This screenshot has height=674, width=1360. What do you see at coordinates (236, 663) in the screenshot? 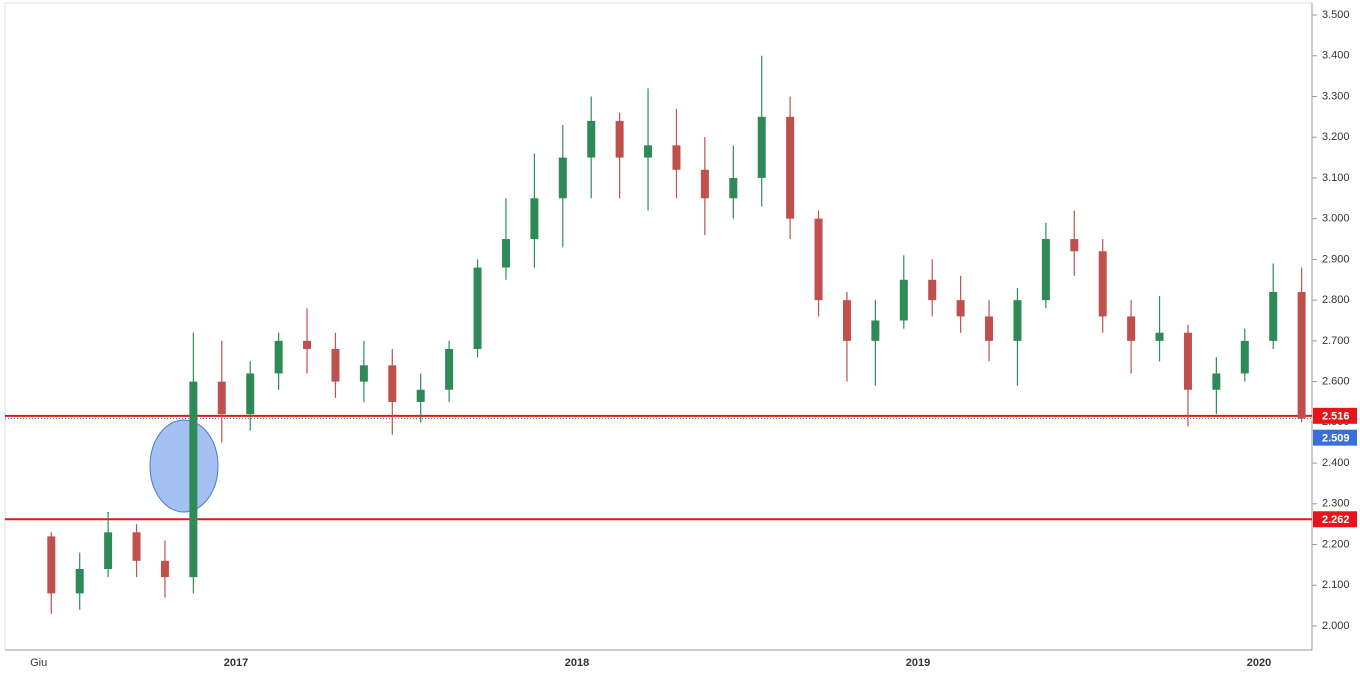
I see `x-tick-label: 2017` at bounding box center [236, 663].